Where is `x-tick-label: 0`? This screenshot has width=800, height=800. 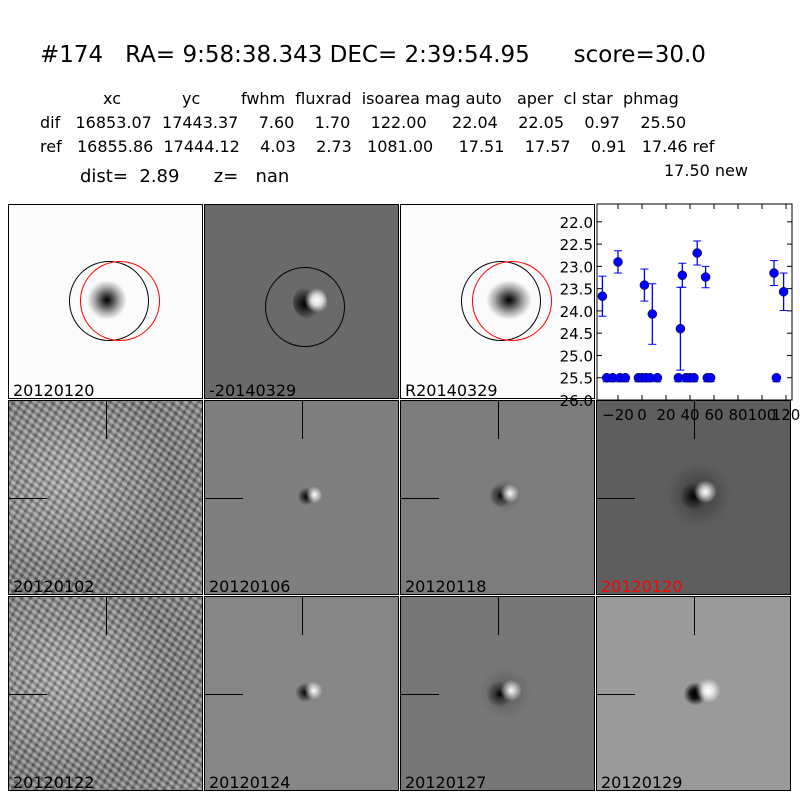
x-tick-label: 0 is located at coordinates (642, 415).